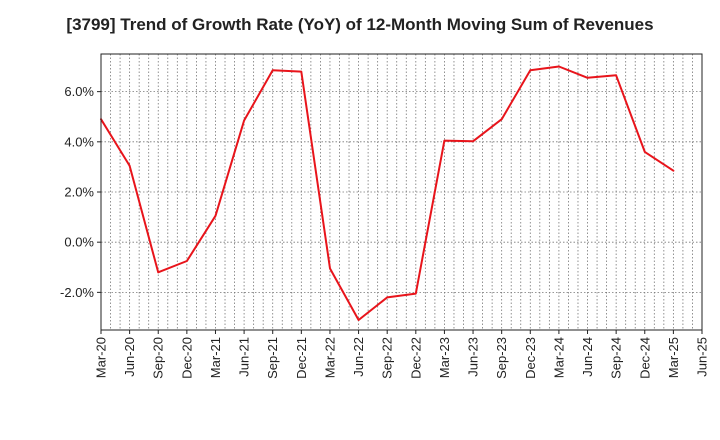 The height and width of the screenshot is (440, 720). I want to click on x-tick-label: Jun-25, so click(702, 357).